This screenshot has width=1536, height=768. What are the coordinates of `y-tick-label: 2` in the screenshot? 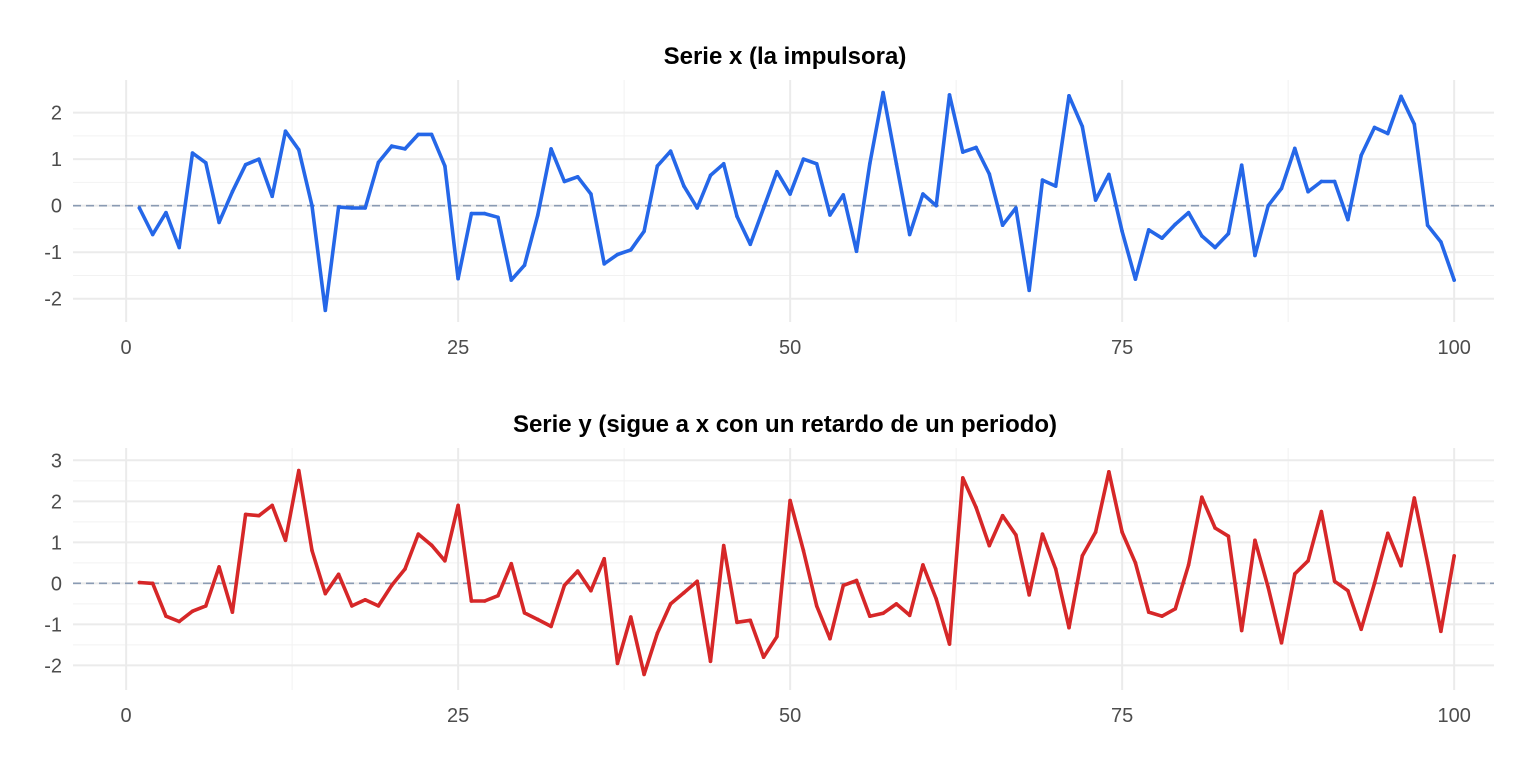 It's located at (56, 114).